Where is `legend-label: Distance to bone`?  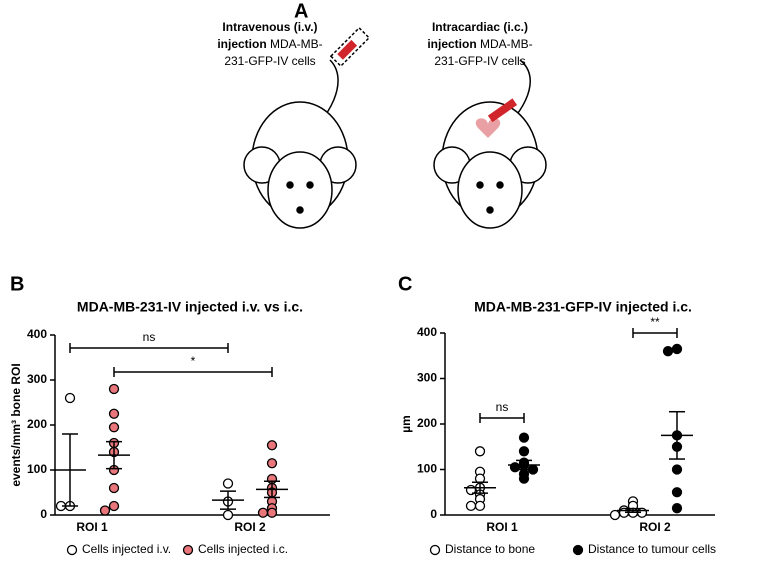 legend-label: Distance to bone is located at coordinates (490, 549).